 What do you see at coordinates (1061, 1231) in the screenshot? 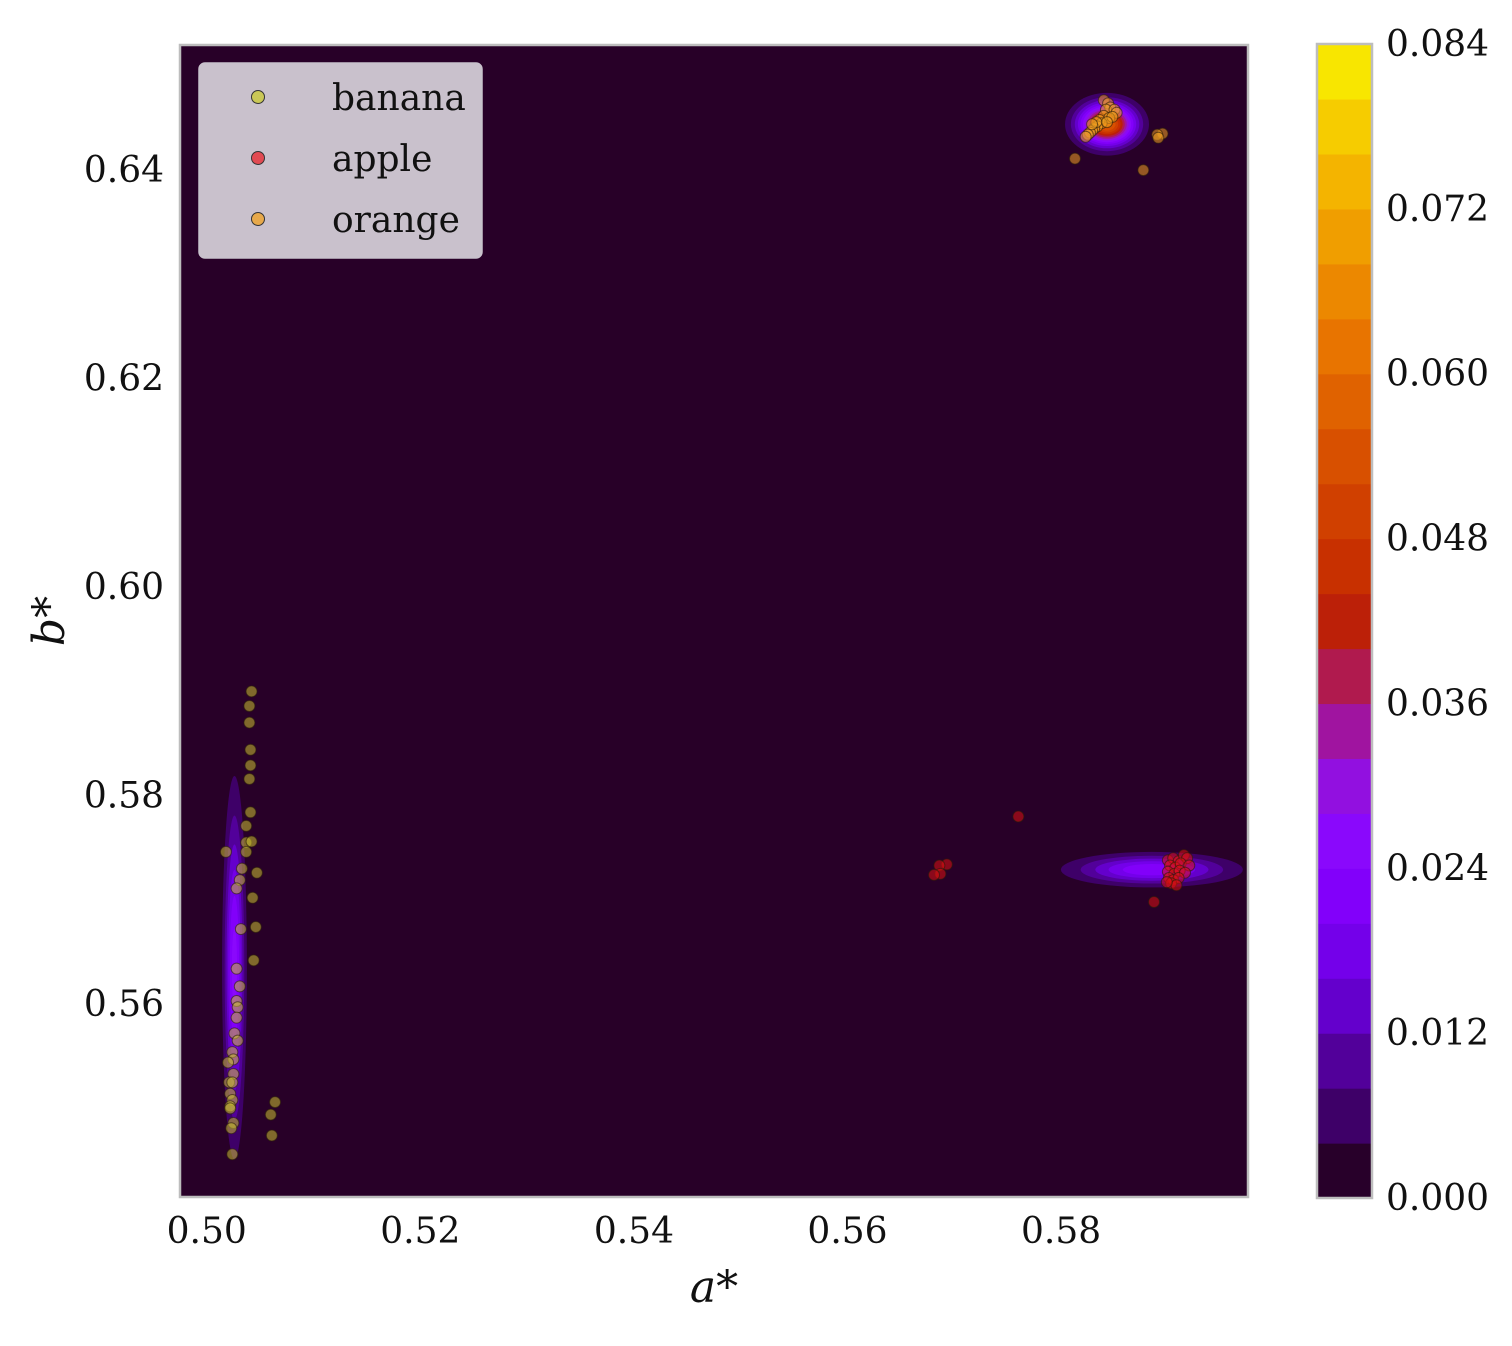
I see `x-tick-label: 0.58` at bounding box center [1061, 1231].